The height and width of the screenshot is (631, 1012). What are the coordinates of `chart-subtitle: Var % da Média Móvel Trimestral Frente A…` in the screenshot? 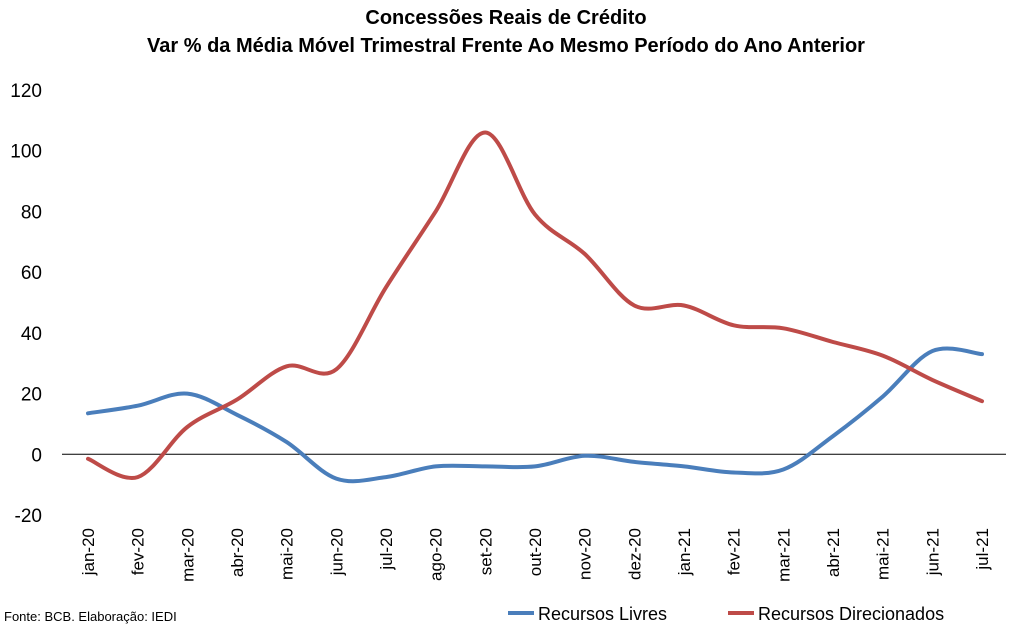 It's located at (506, 46).